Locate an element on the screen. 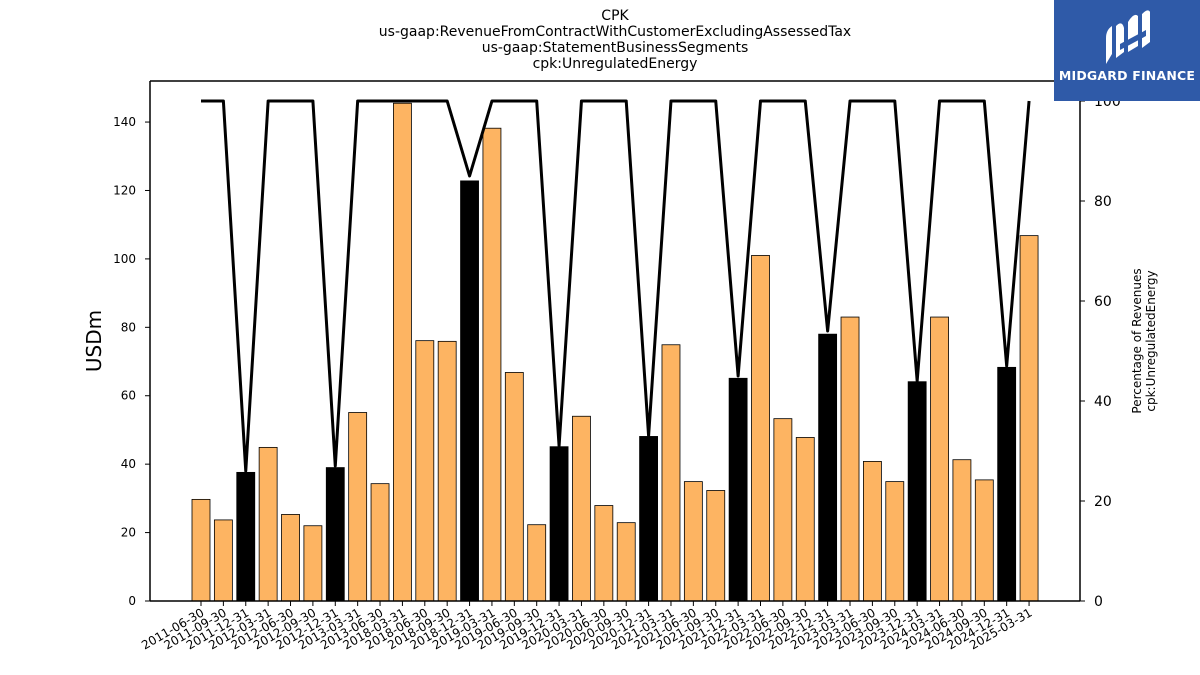 The width and height of the screenshot is (1200, 675). y-axis-right-label-line: cpk:UnregulatedEnergy is located at coordinates (1151, 340).